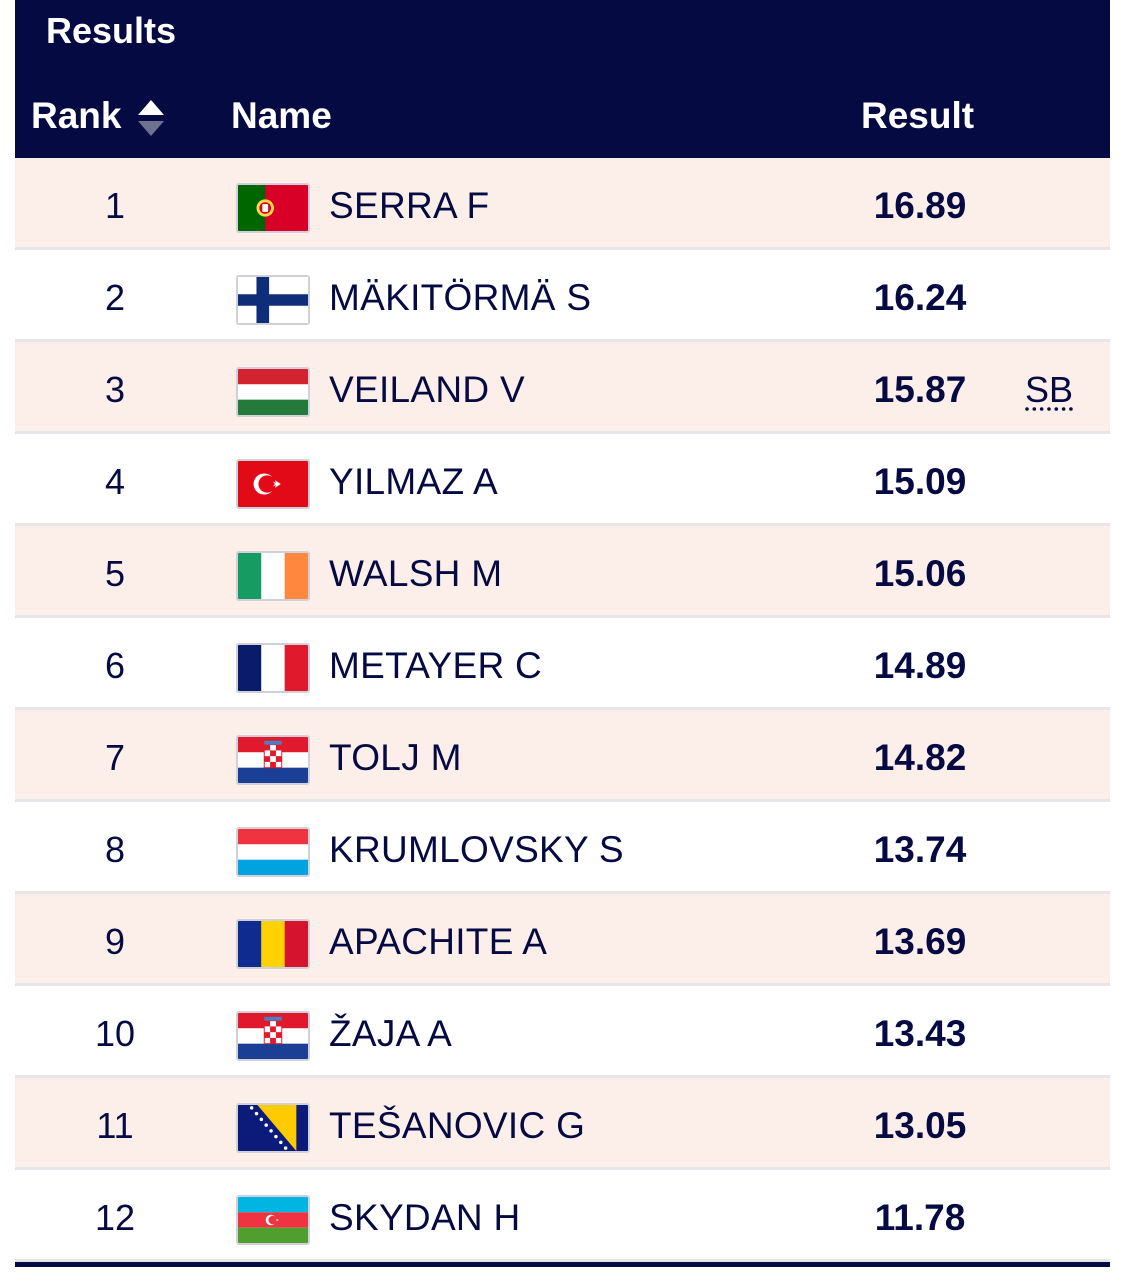  What do you see at coordinates (920, 205) in the screenshot?
I see `result-cell: 16.89` at bounding box center [920, 205].